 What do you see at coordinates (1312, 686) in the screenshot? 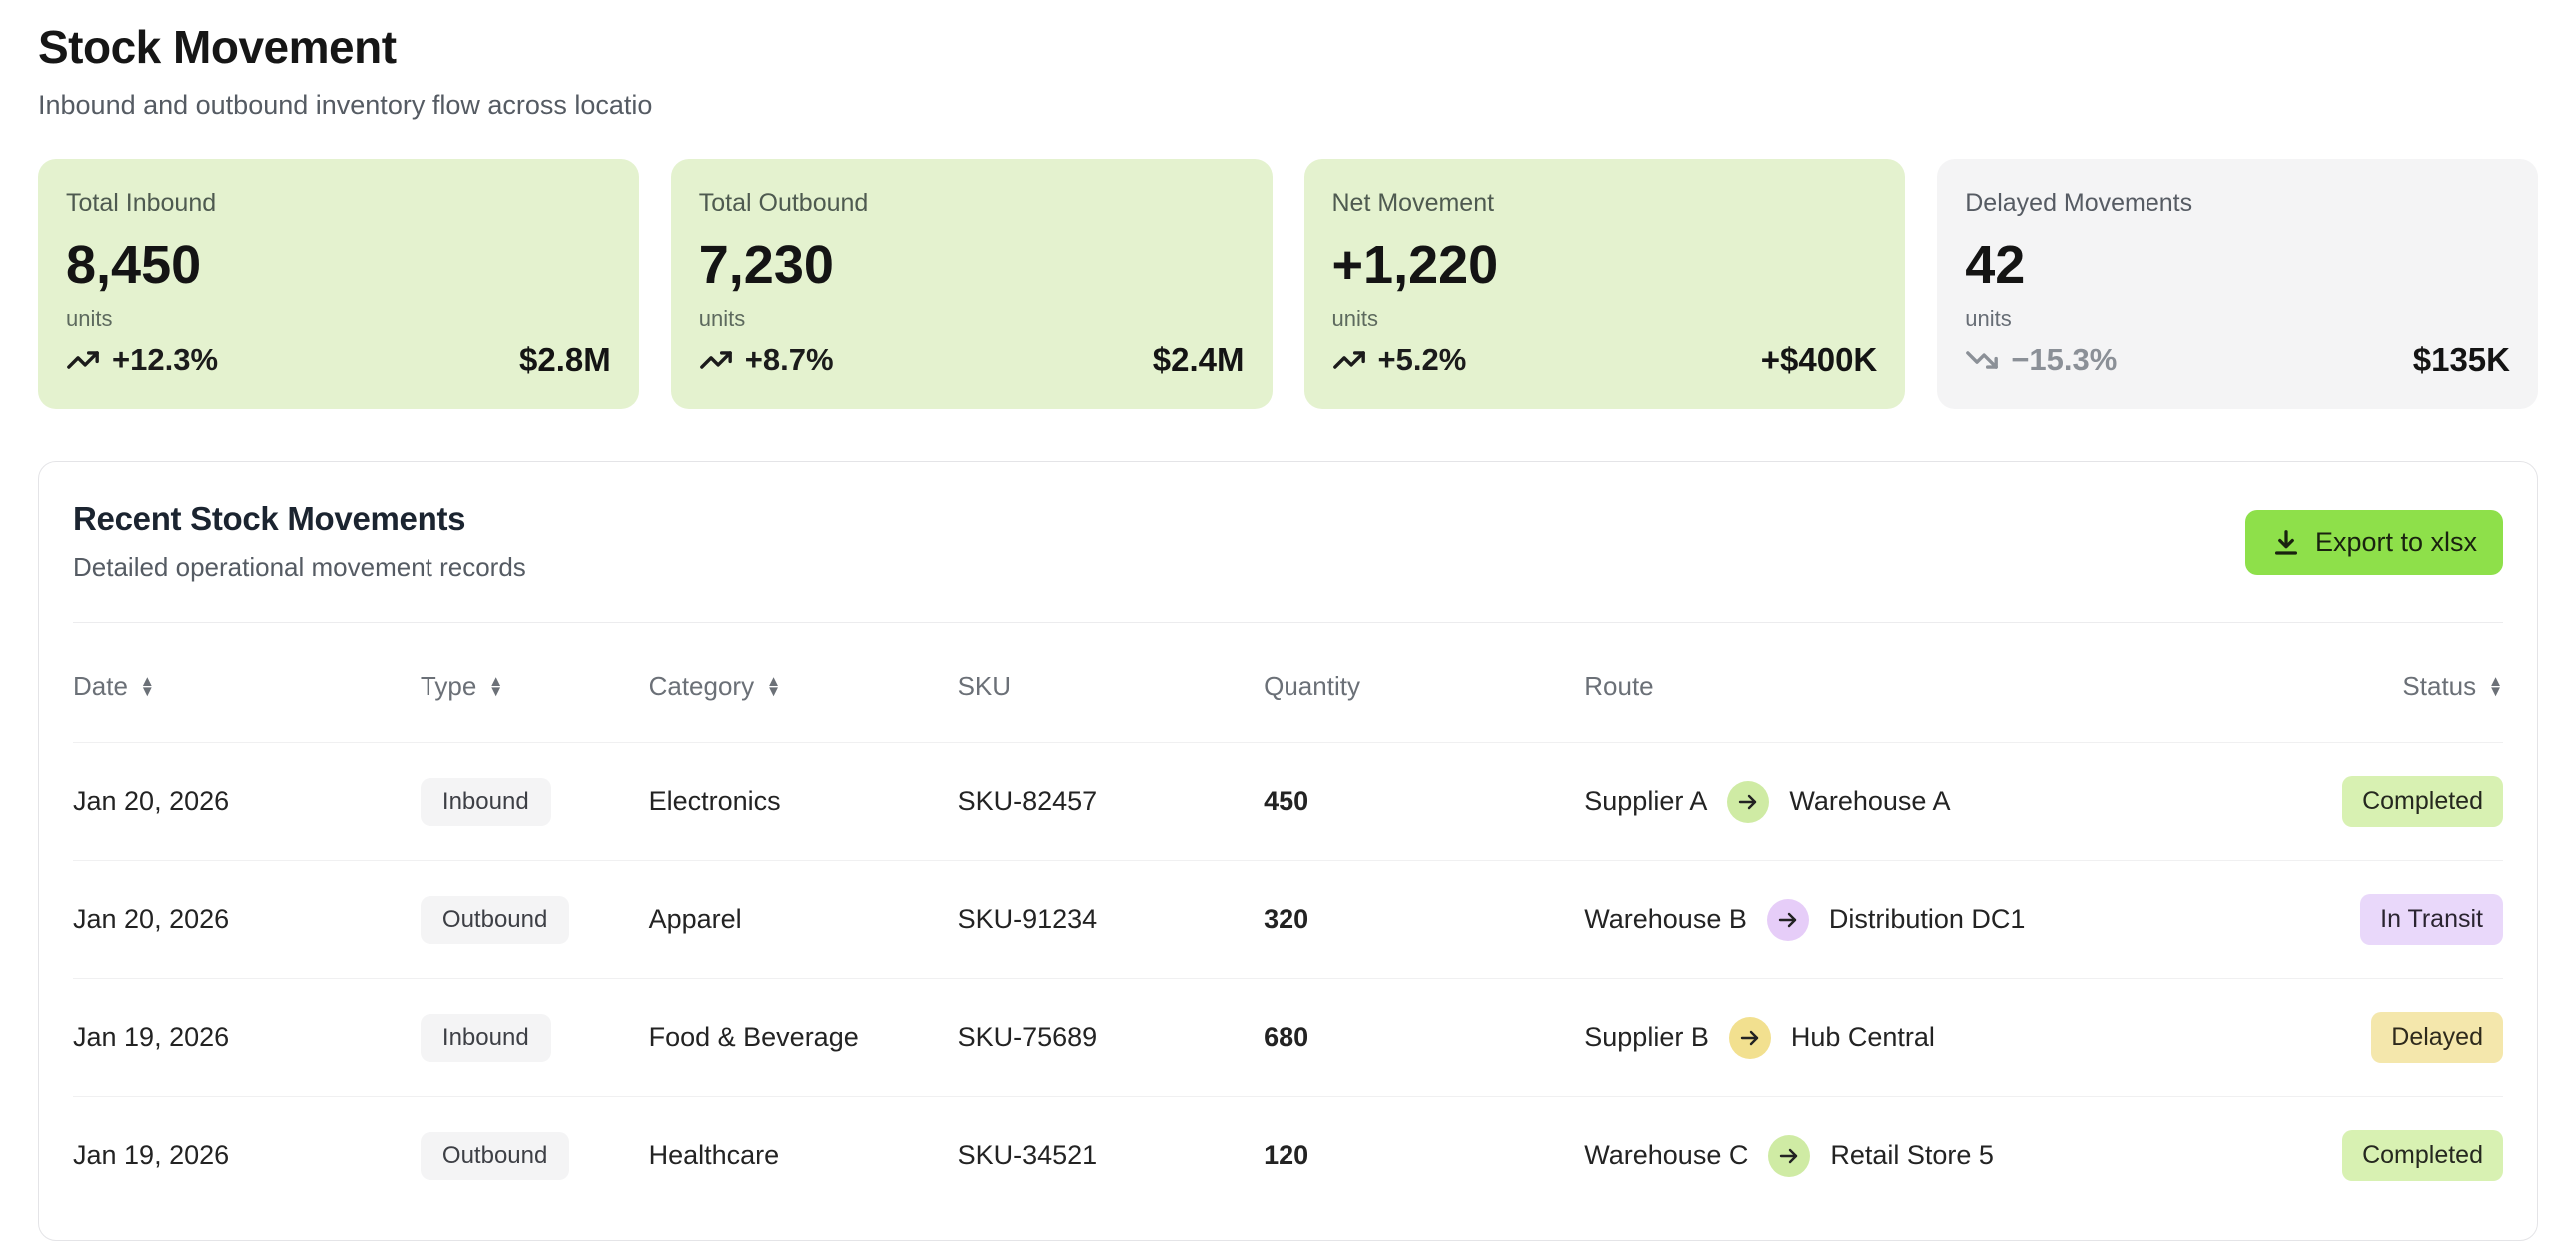
I see `column-header-quantity: Quantity` at bounding box center [1312, 686].